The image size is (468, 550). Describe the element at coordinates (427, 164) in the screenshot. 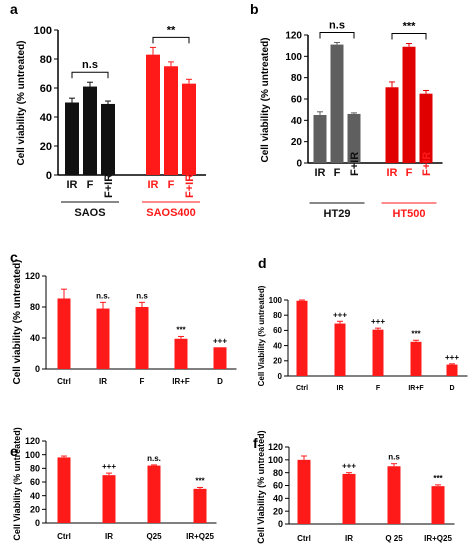

I see `panel-b-xtick-label-5: F+IR` at that location.